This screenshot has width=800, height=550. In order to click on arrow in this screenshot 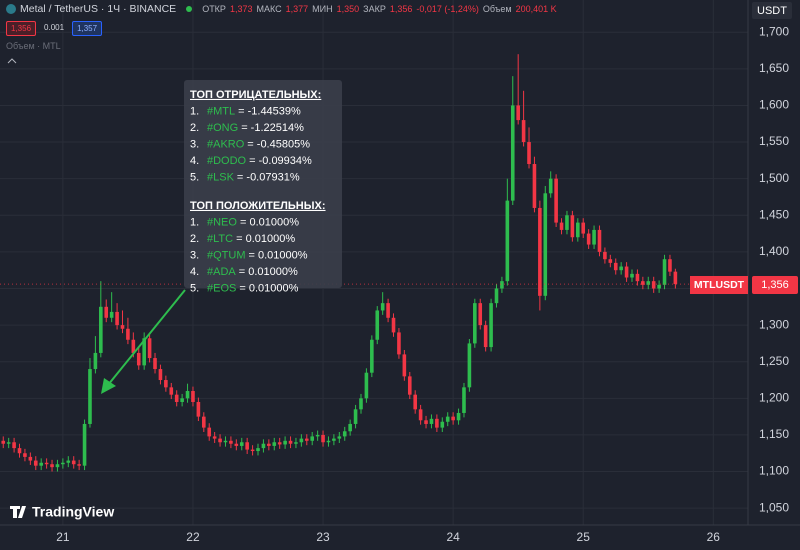, I will do `click(146, 337)`.